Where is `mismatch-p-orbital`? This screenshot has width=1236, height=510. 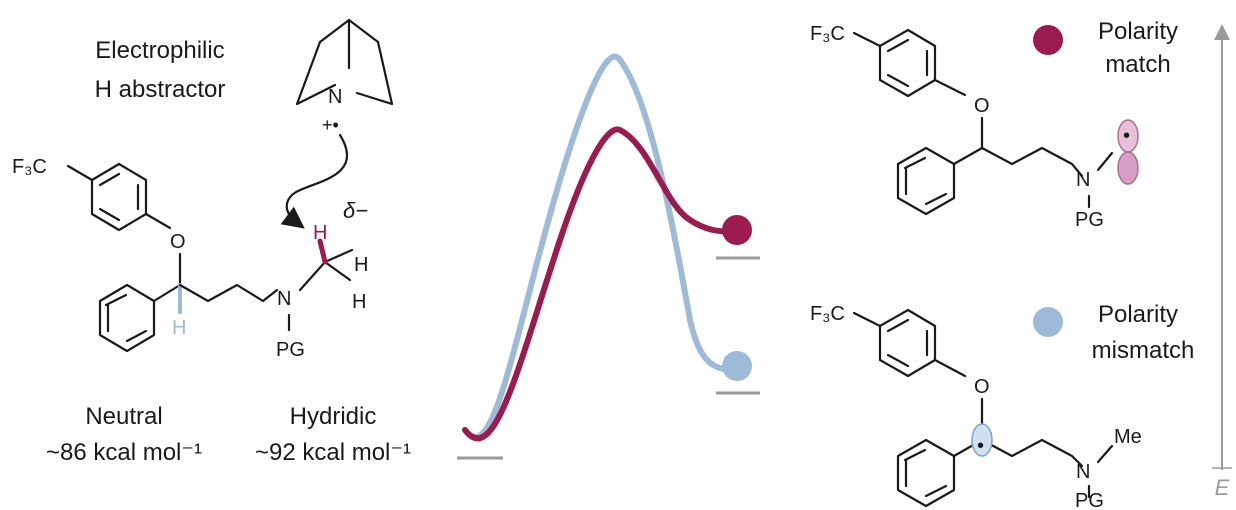 mismatch-p-orbital is located at coordinates (982, 440).